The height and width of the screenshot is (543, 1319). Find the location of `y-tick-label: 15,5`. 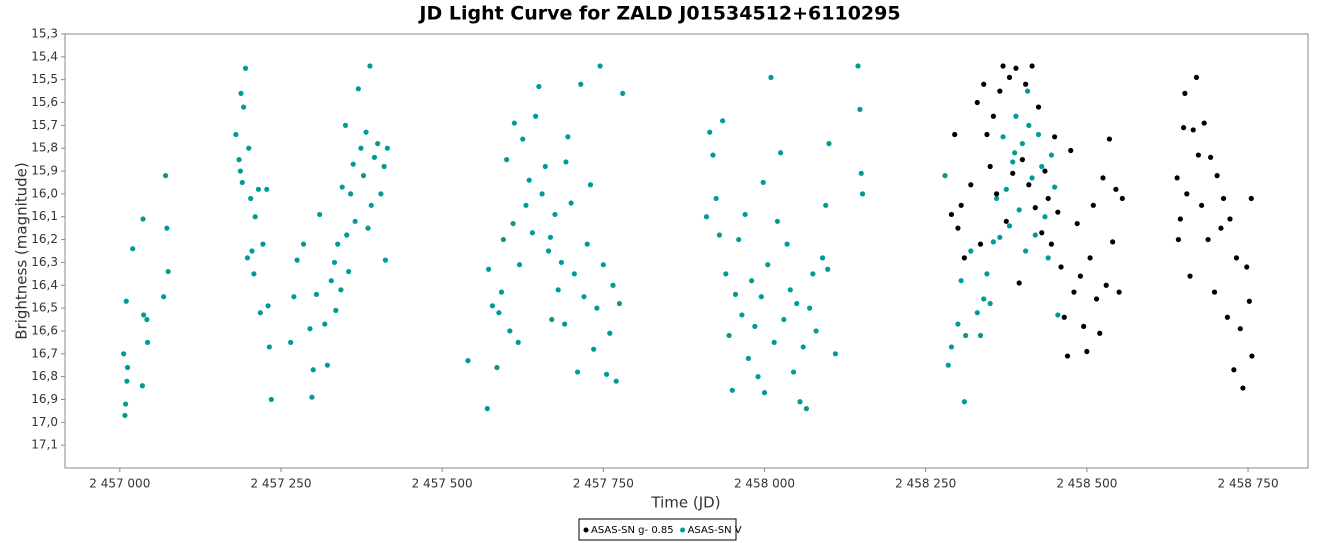

y-tick-label: 15,5 is located at coordinates (44, 79).